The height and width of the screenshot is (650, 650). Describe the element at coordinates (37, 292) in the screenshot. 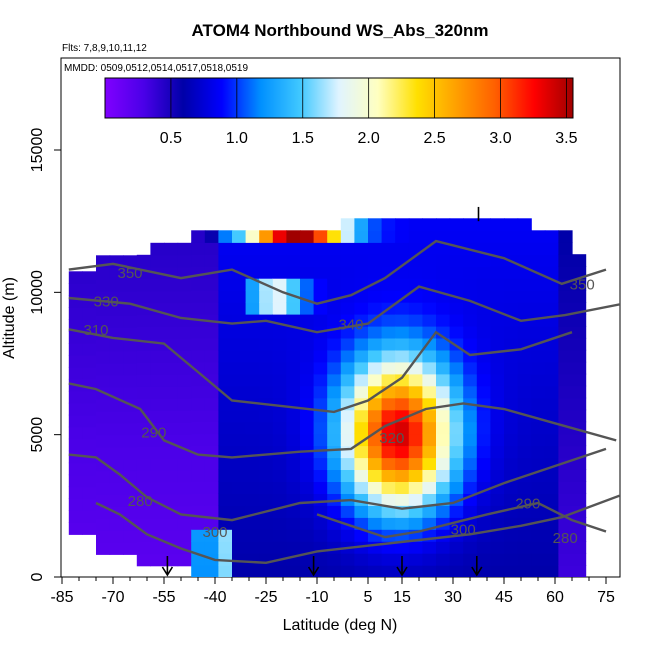

I see `y-tick-label: 10000` at that location.